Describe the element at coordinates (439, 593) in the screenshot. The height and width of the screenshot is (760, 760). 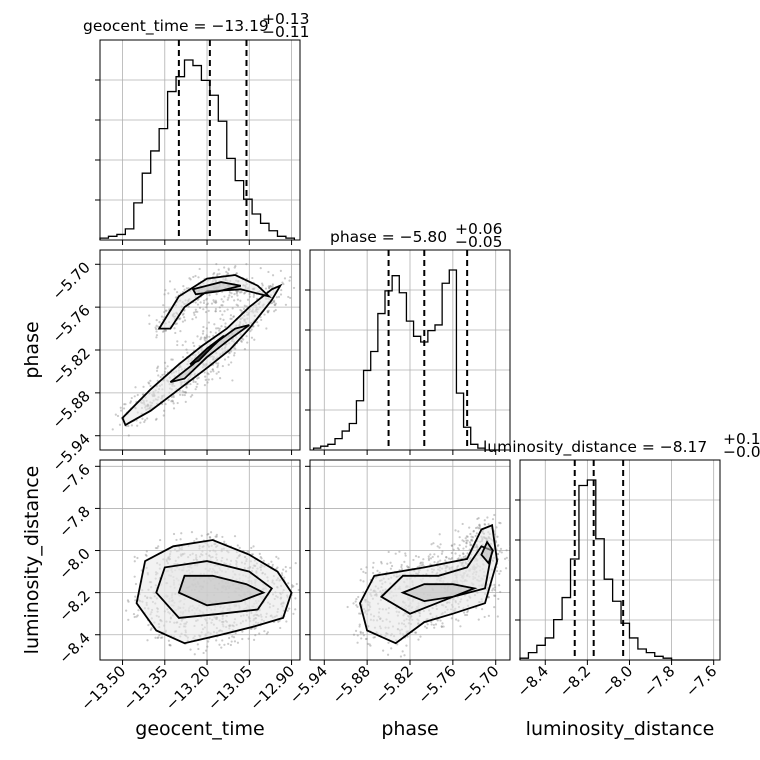
I see `contour-inner` at that location.